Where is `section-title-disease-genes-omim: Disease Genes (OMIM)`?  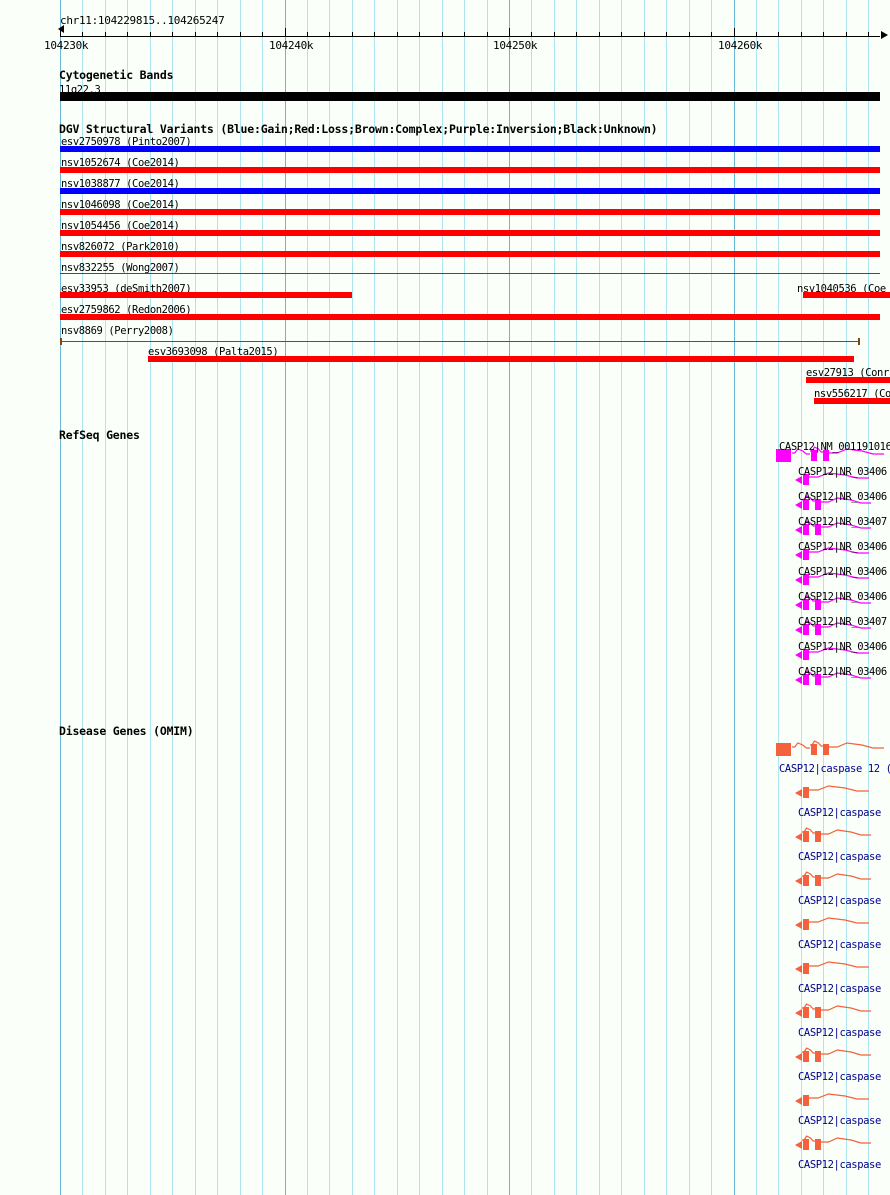 section-title-disease-genes-omim: Disease Genes (OMIM) is located at coordinates (126, 731).